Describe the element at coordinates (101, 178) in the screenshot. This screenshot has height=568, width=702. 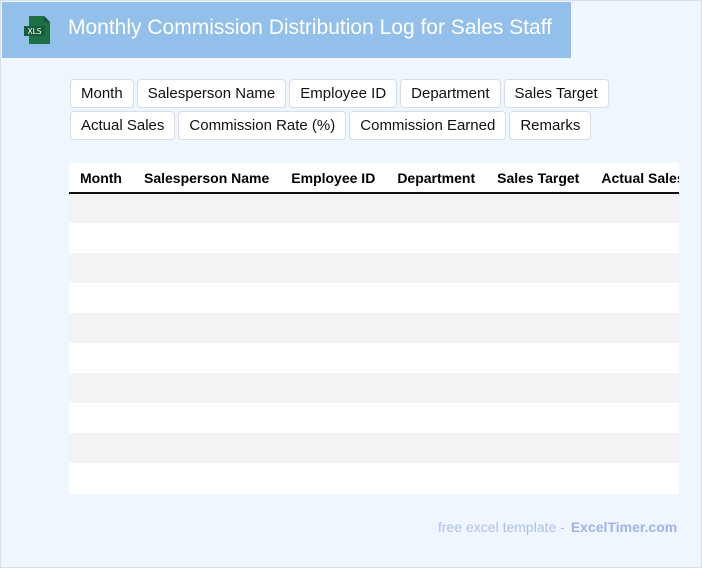
I see `column-header: Month` at that location.